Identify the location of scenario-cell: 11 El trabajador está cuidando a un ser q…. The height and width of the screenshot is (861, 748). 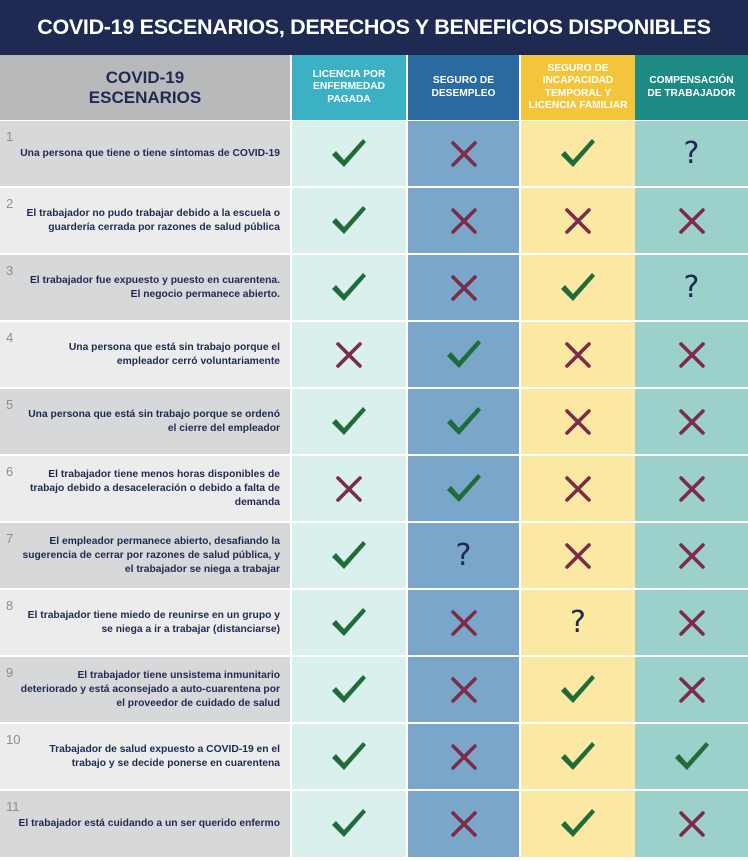
(146, 824).